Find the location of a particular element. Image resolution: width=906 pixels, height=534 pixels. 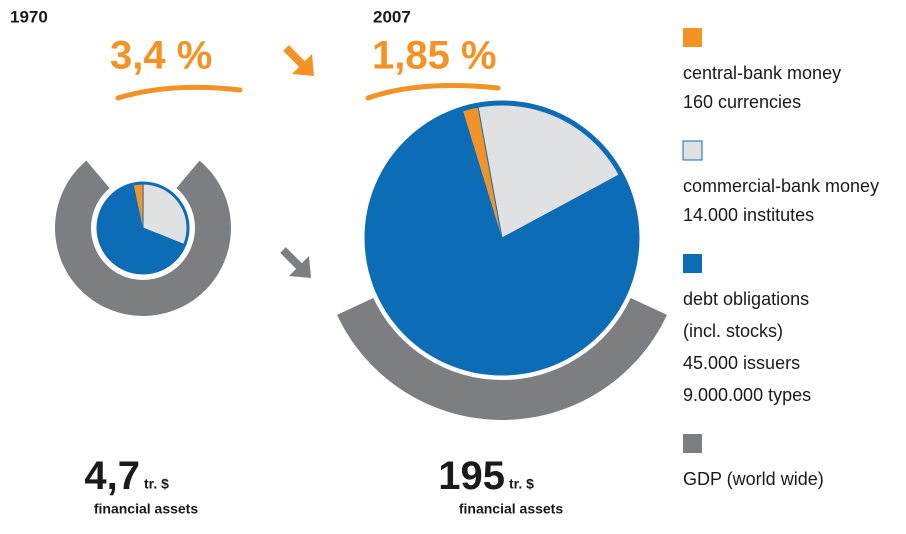

legend-label: central-bank money is located at coordinates (762, 73).